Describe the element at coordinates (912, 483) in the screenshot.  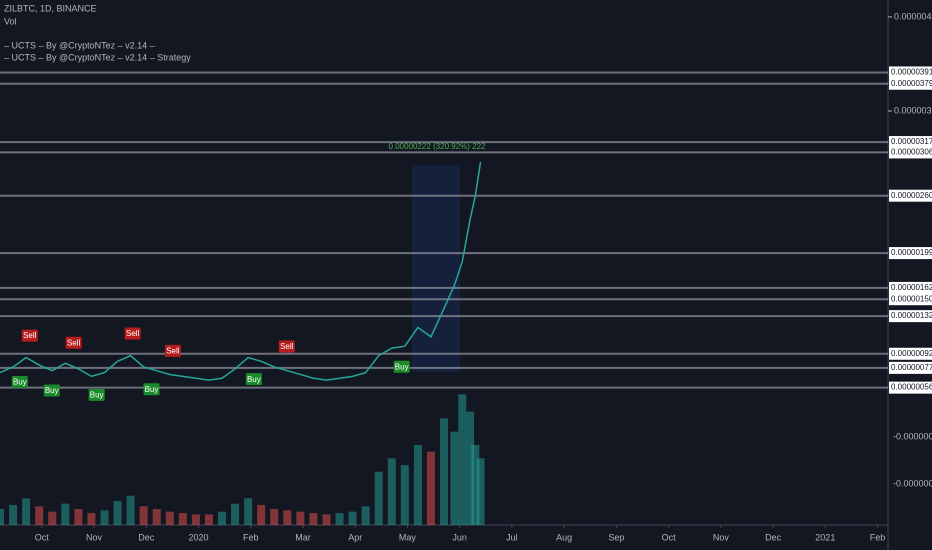
I see `indicator-axis-label: -0.00000050` at that location.